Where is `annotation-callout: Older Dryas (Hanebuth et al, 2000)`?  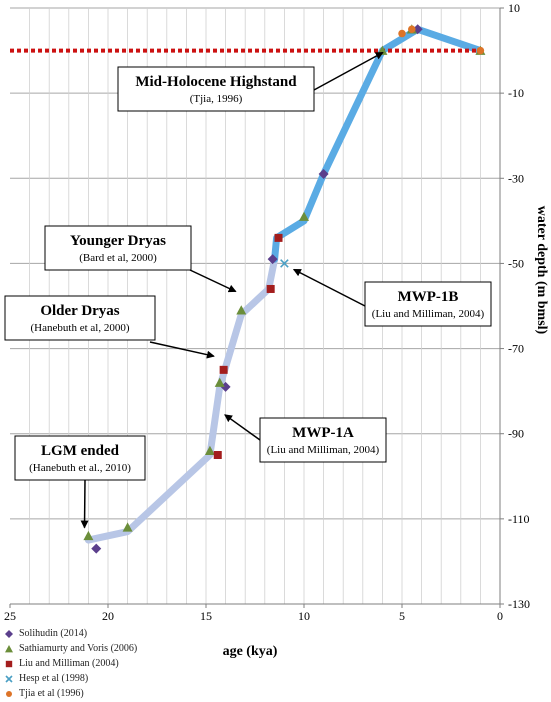
annotation-callout: Older Dryas (Hanebuth et al, 2000) is located at coordinates (109, 327).